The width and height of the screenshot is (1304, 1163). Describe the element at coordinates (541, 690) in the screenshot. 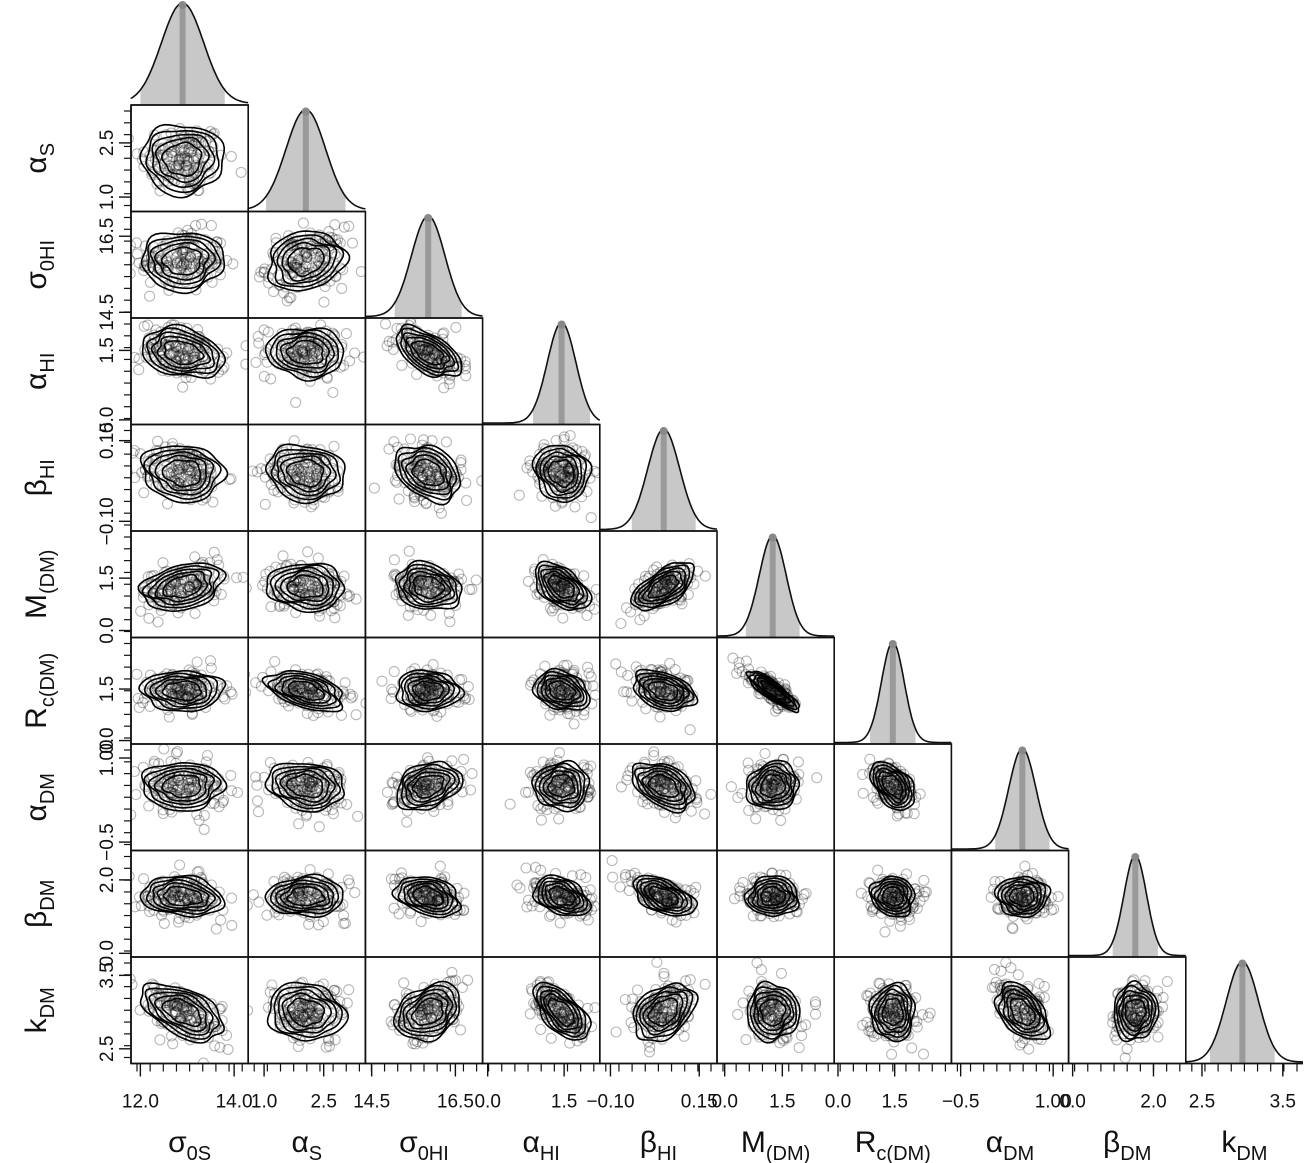

I see `pair-panel-alphaHI-RcDM` at that location.